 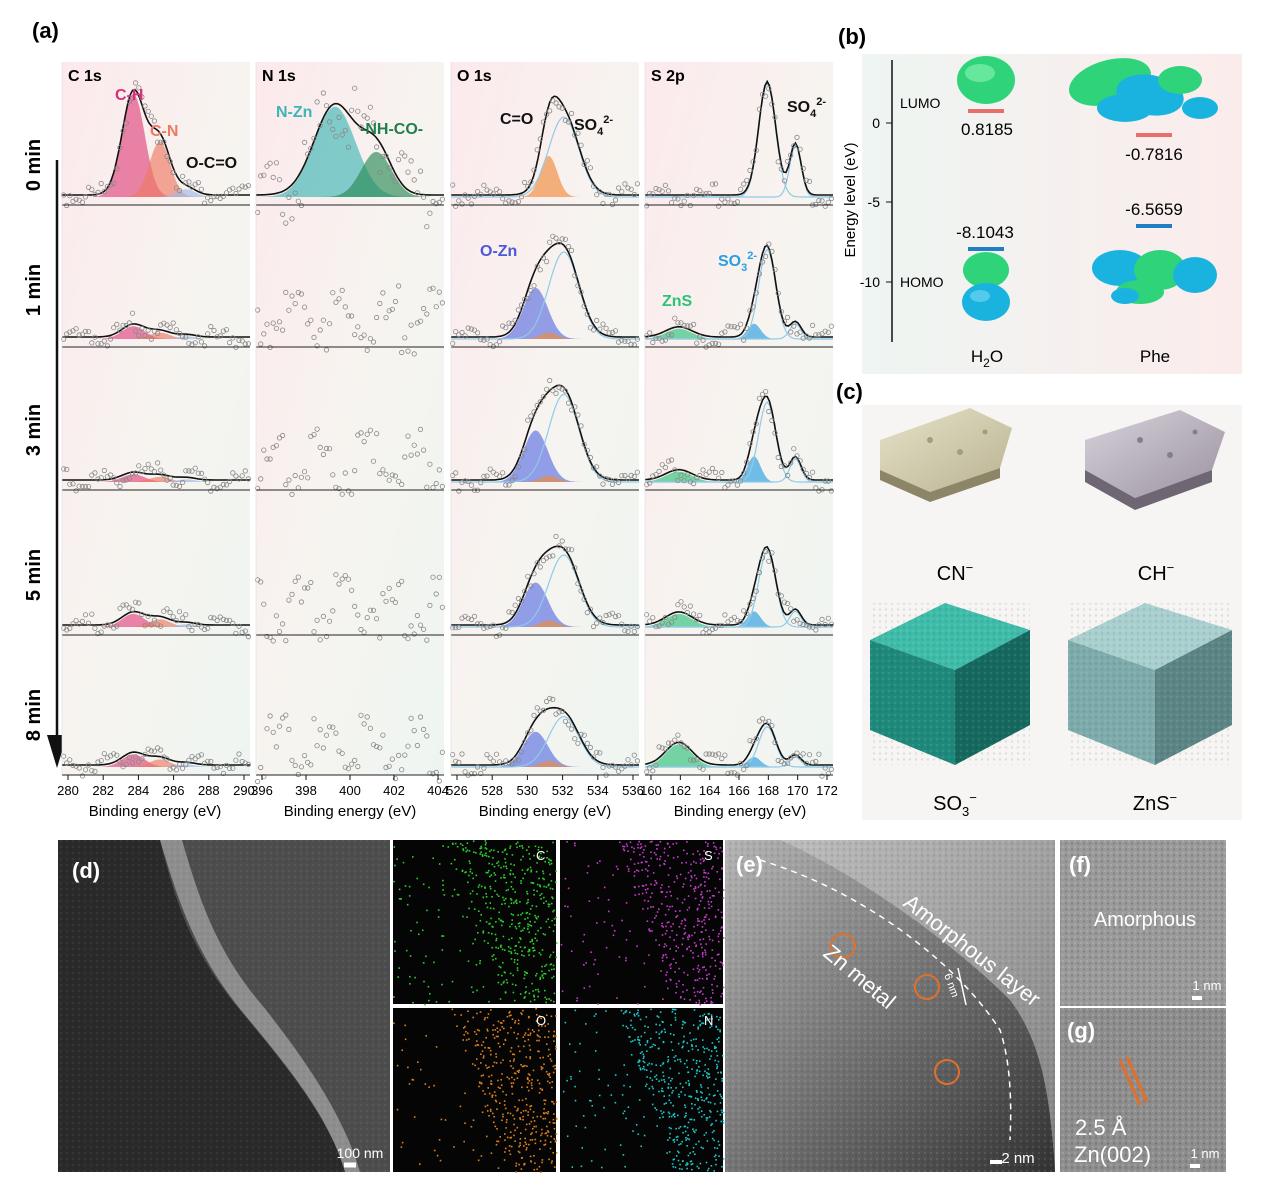 What do you see at coordinates (1207, 985) in the screenshot?
I see `f-scale-label: 1 nm` at bounding box center [1207, 985].